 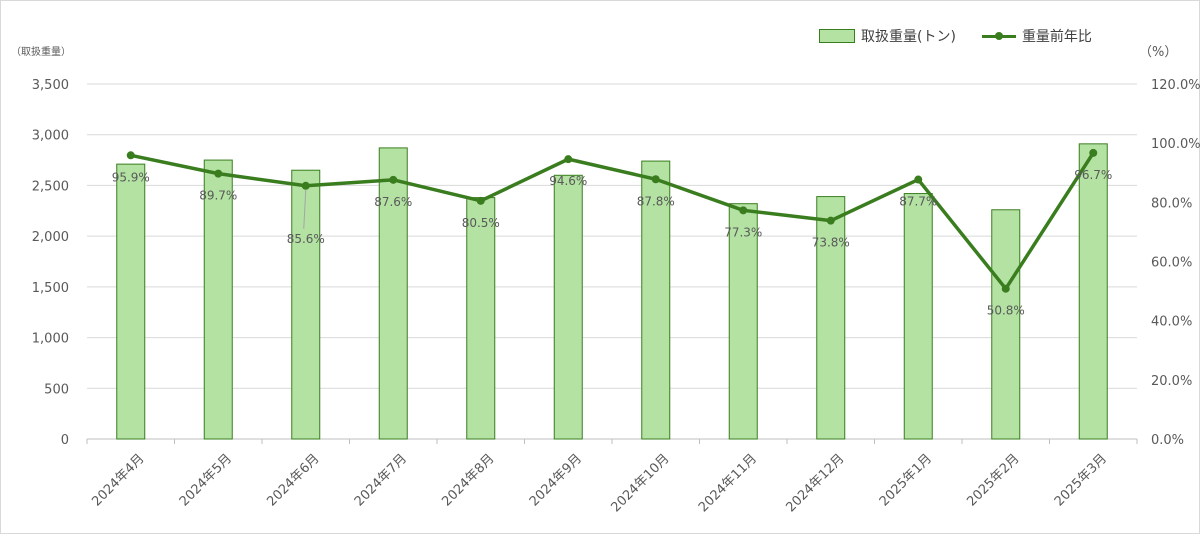 I want to click on legend: 取扱重量(トン) 重量前年比, so click(x=968, y=36).